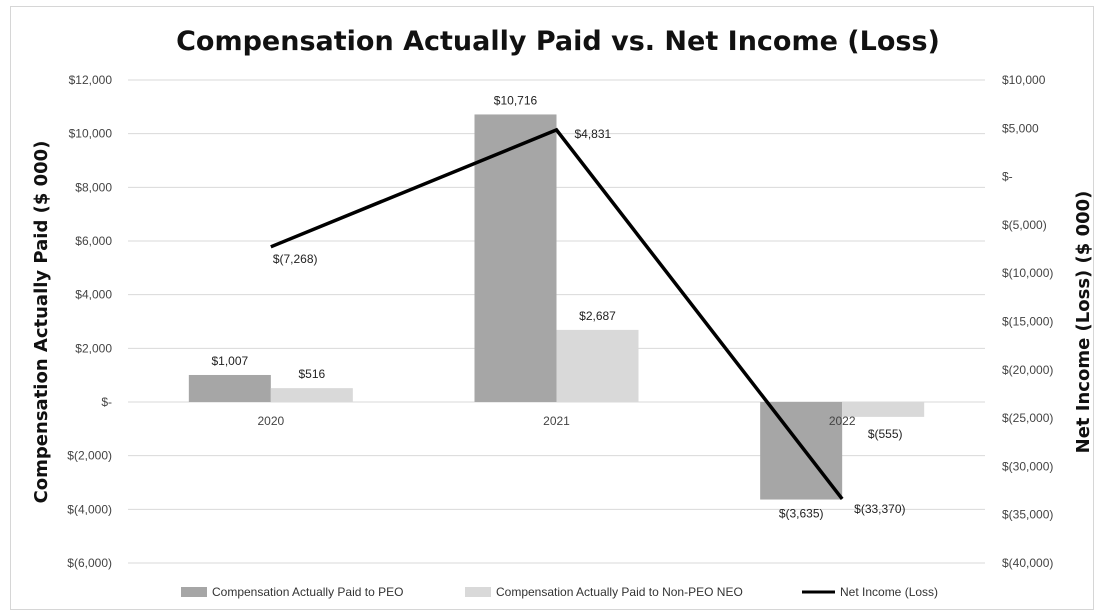  Describe the element at coordinates (93, 295) in the screenshot. I see `y-tick-label: $4,000` at that location.